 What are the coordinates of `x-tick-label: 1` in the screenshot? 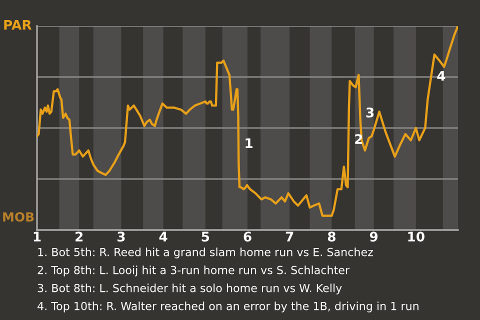 It's located at (37, 237).